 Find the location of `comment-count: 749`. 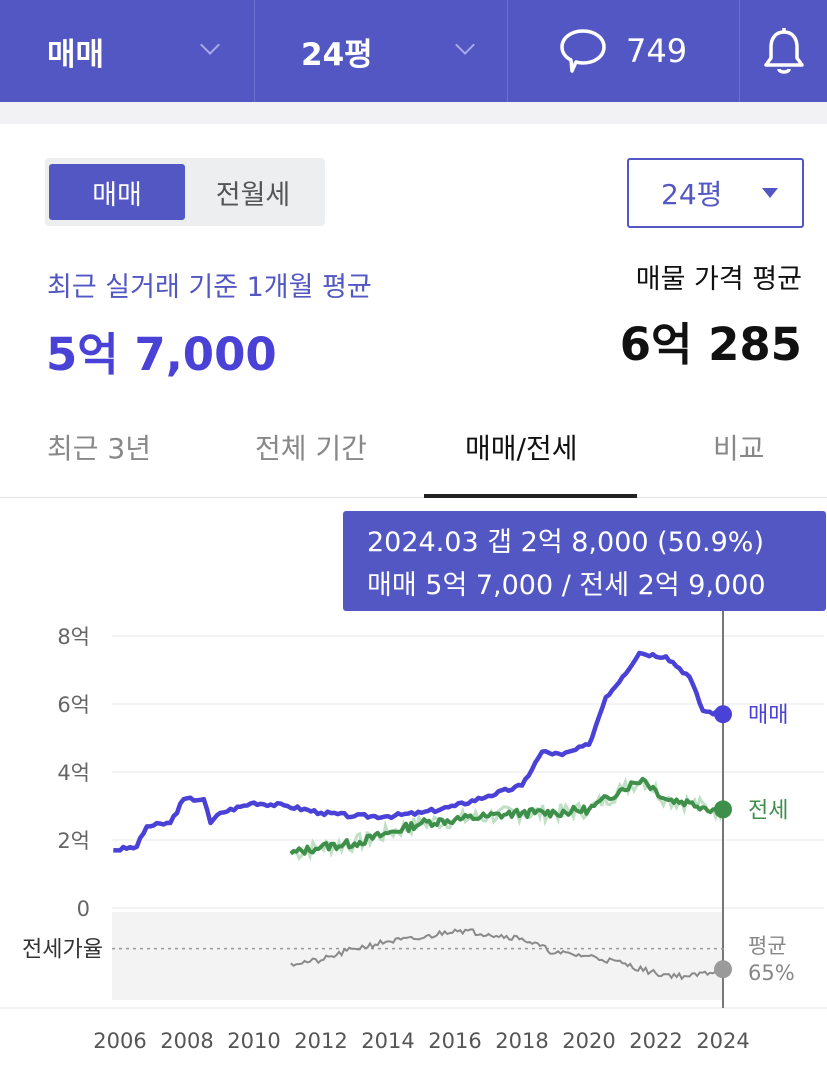

comment-count: 749 is located at coordinates (657, 51).